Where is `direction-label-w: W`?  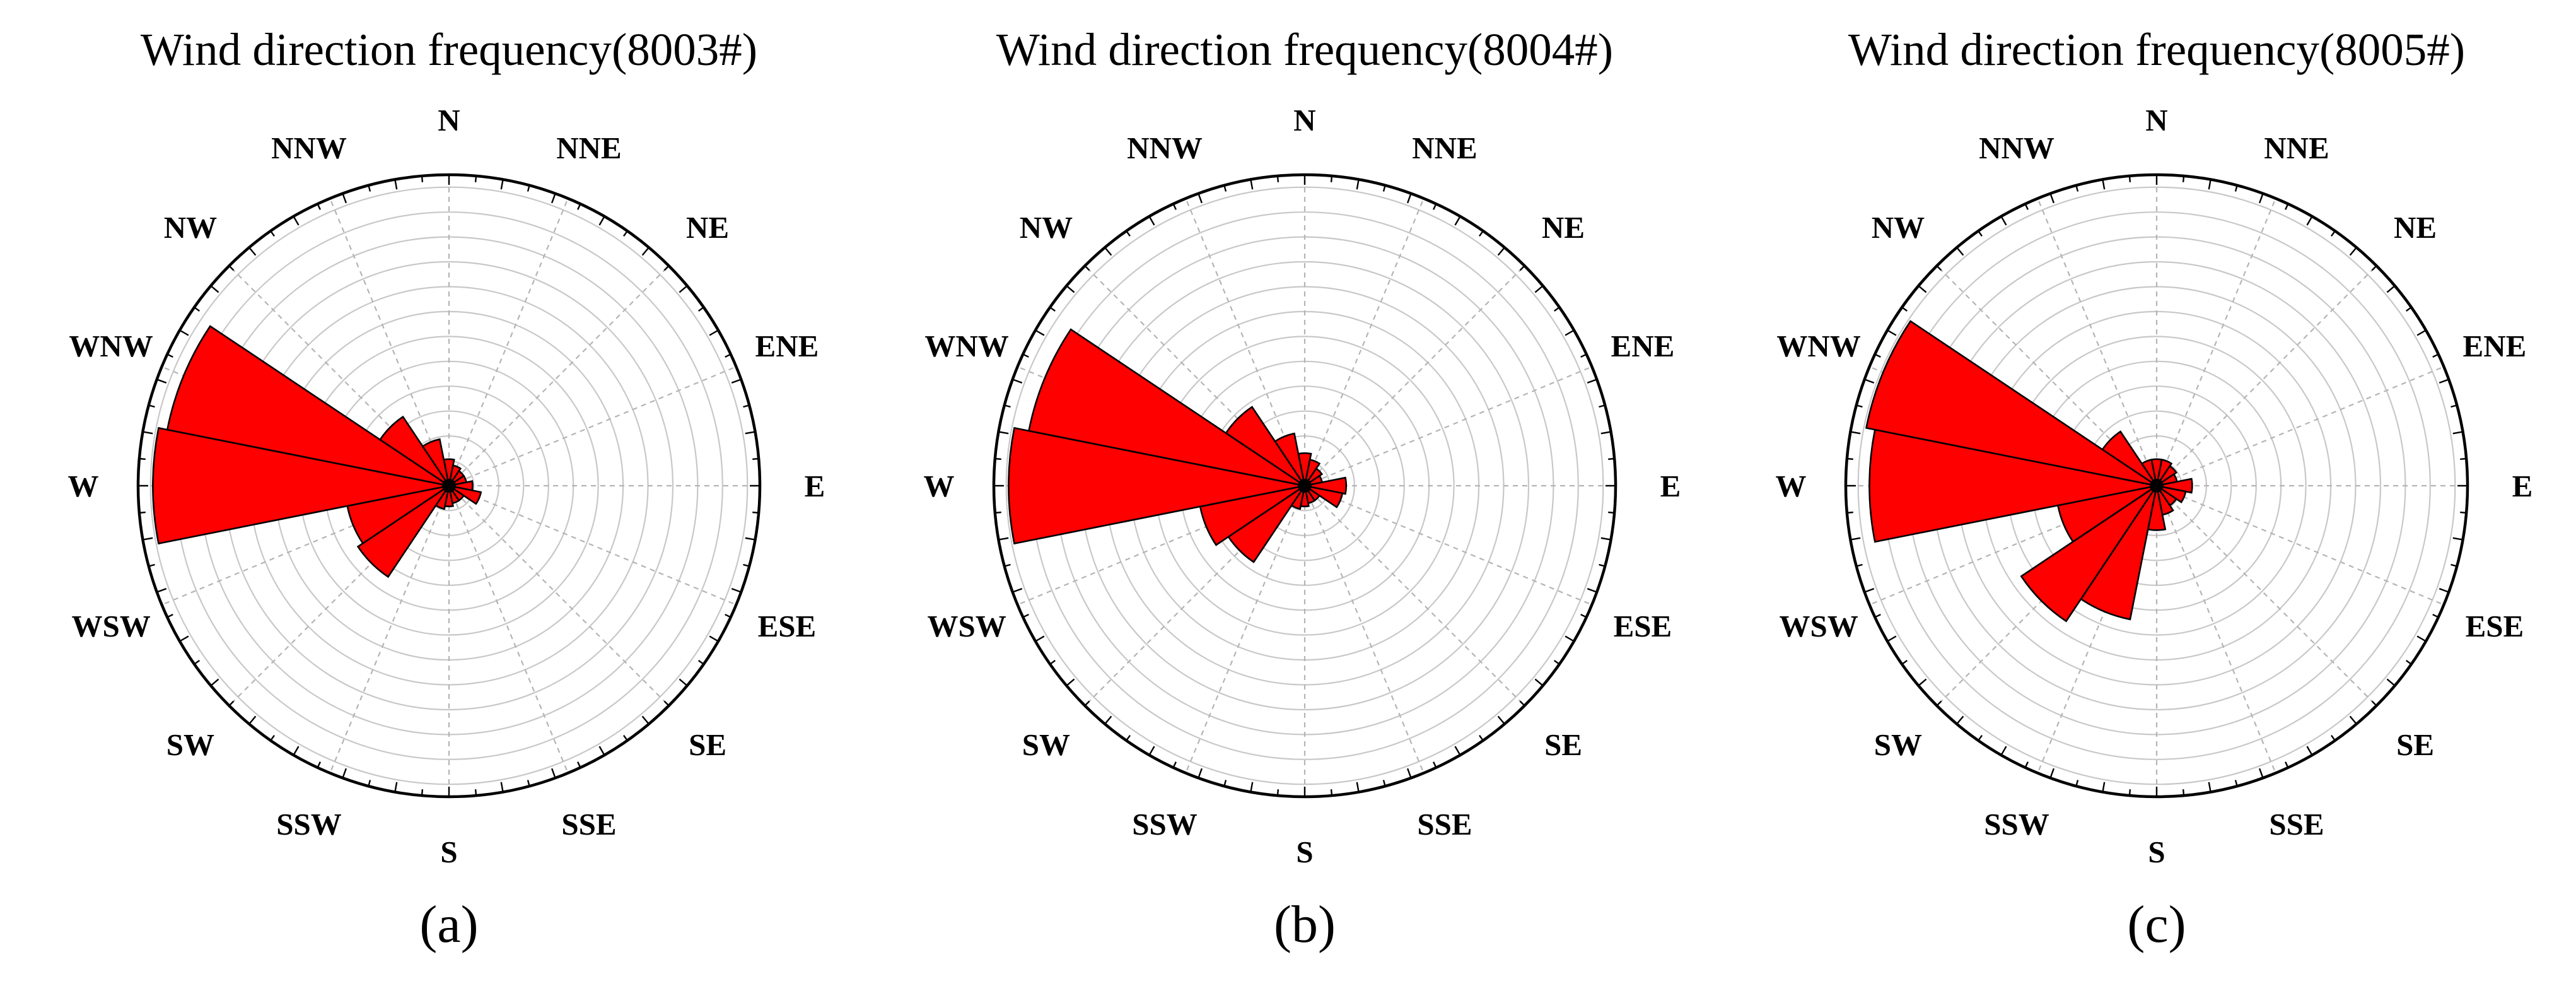
direction-label-w: W is located at coordinates (83, 486).